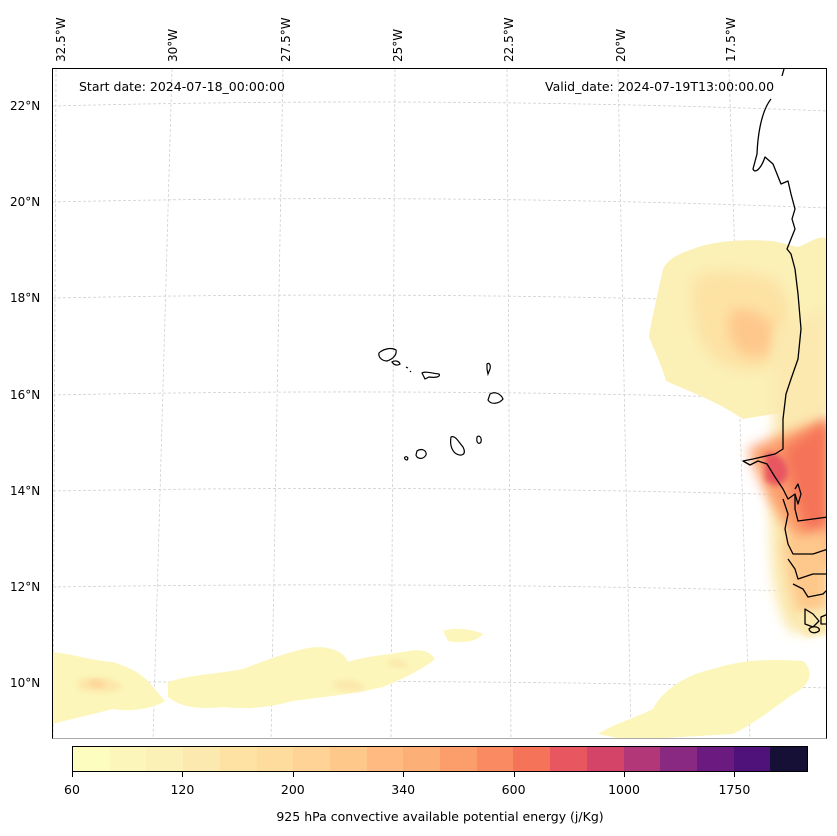  Describe the element at coordinates (55, 403) in the screenshot. I see `gridline-lon-32.5` at that location.